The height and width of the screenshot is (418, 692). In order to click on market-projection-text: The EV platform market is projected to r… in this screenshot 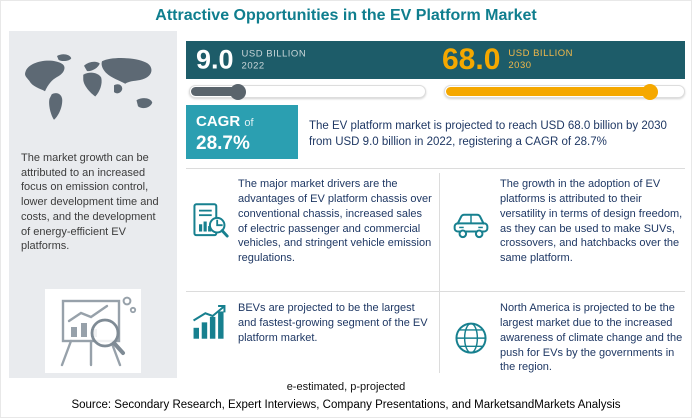, I will do `click(488, 134)`.